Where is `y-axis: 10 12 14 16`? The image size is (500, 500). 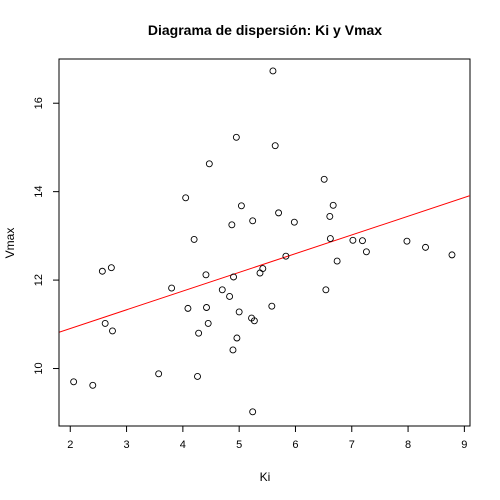
y-axis: 10 12 14 16 is located at coordinates (46, 236).